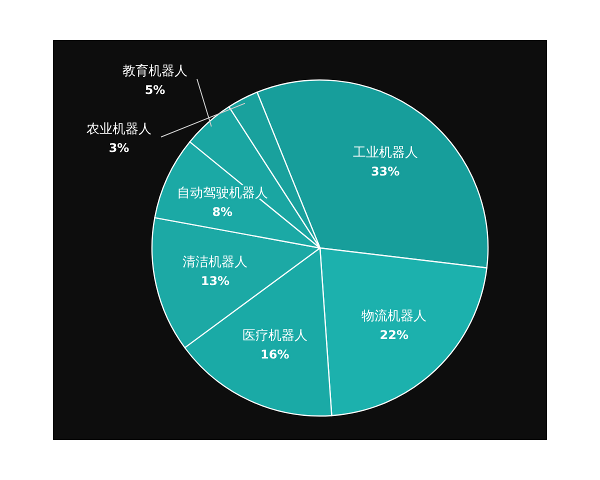  I want to click on data-label: 8%, so click(222, 211).